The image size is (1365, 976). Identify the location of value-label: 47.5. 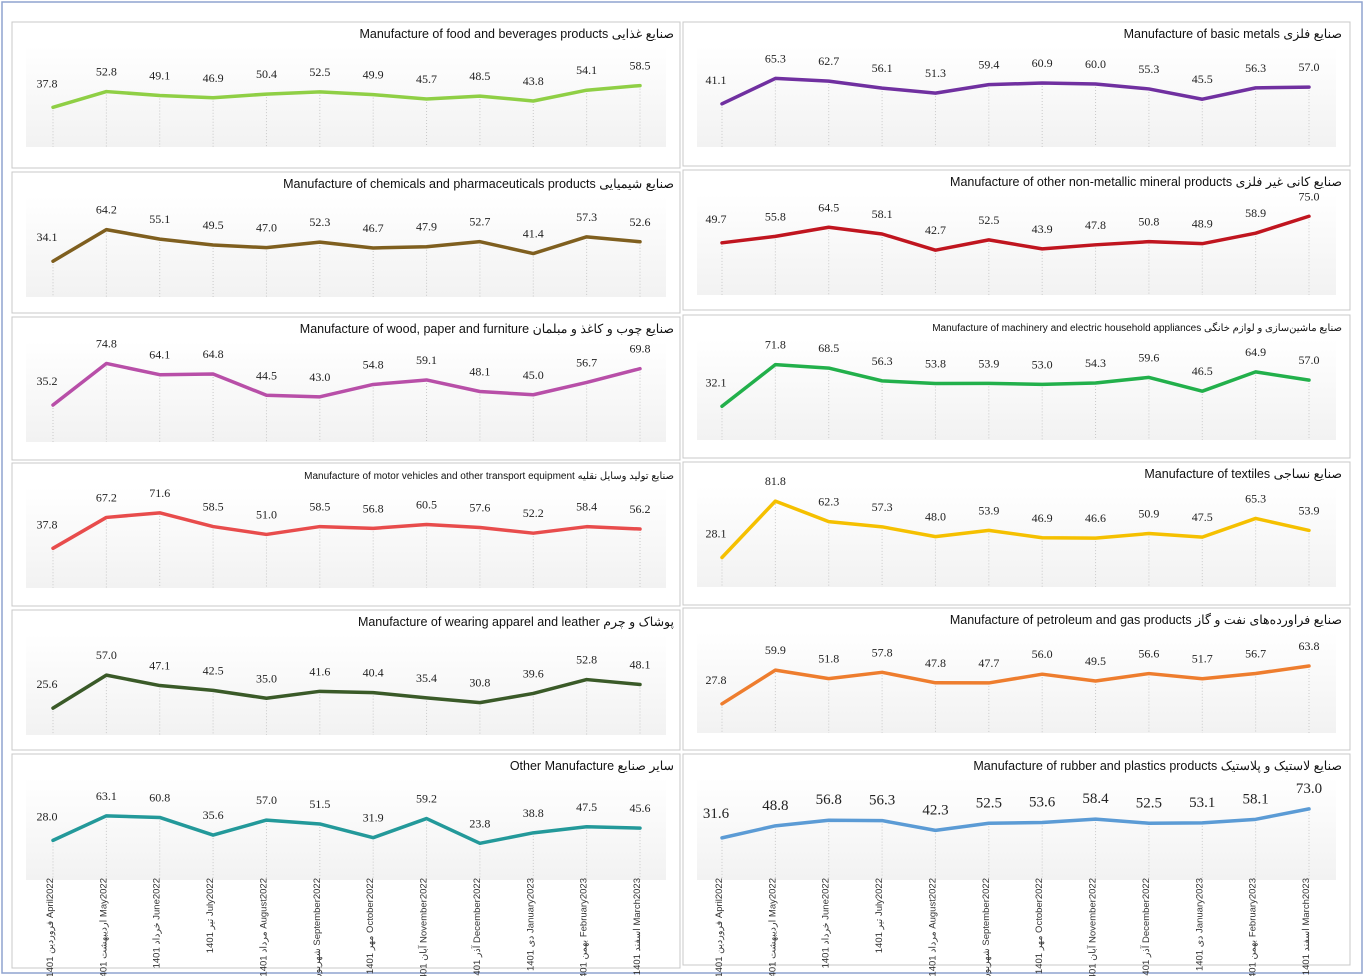
(1202, 517).